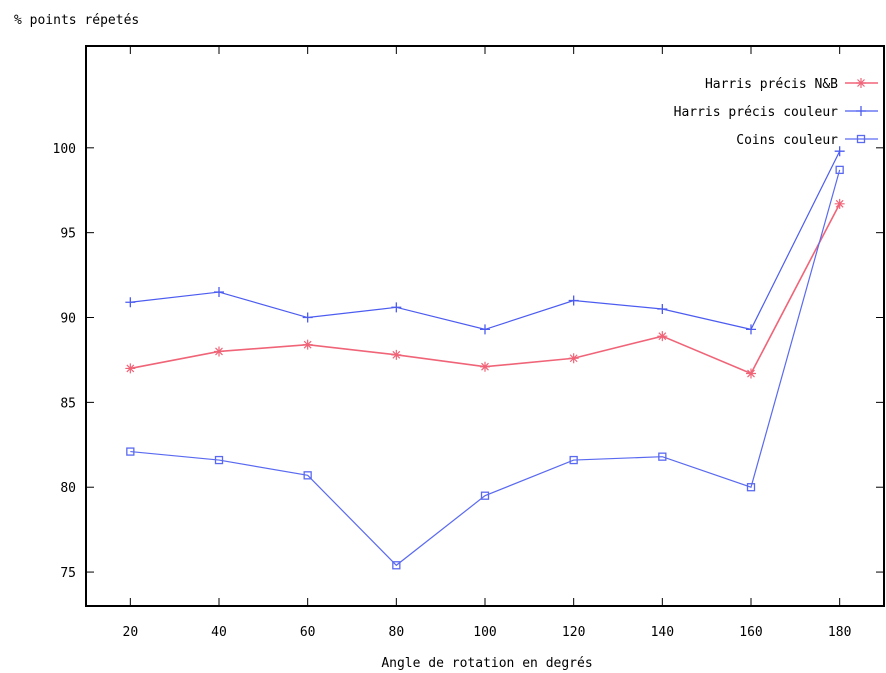 Image resolution: width=886 pixels, height=673 pixels. Describe the element at coordinates (68, 403) in the screenshot. I see `y-tick-label: 85` at that location.